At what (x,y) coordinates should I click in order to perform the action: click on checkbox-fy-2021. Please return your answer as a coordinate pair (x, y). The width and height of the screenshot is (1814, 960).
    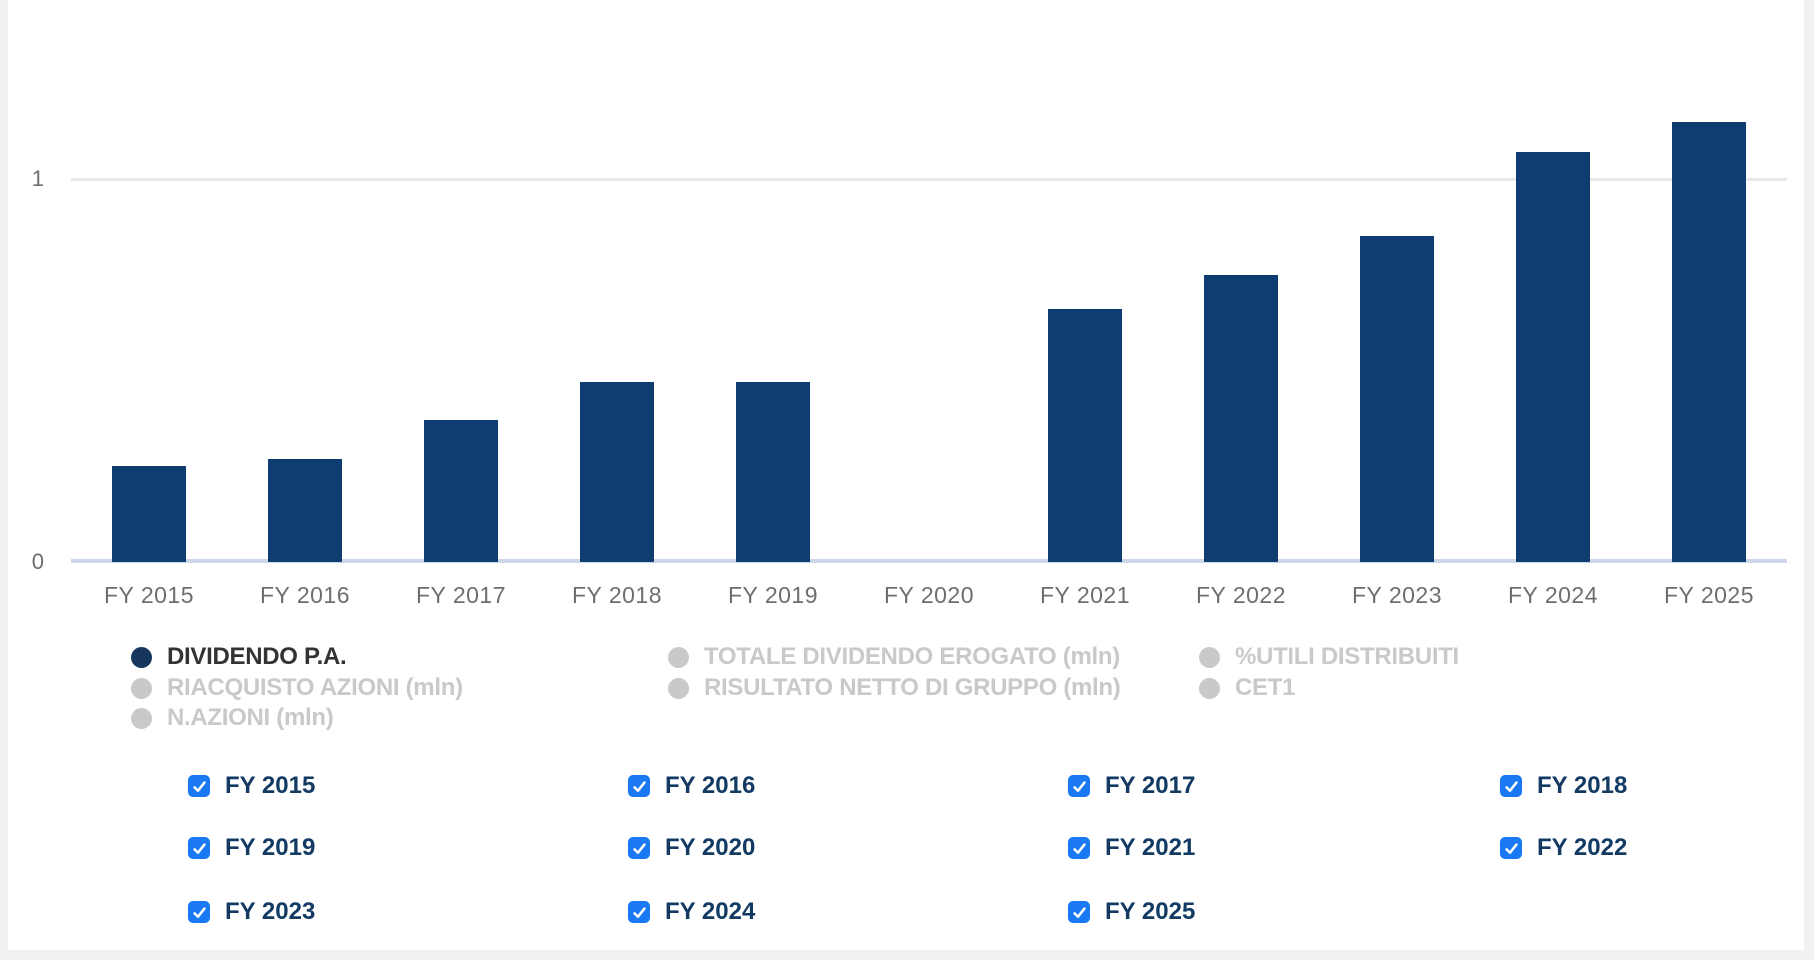
    Looking at the image, I should click on (1079, 848).